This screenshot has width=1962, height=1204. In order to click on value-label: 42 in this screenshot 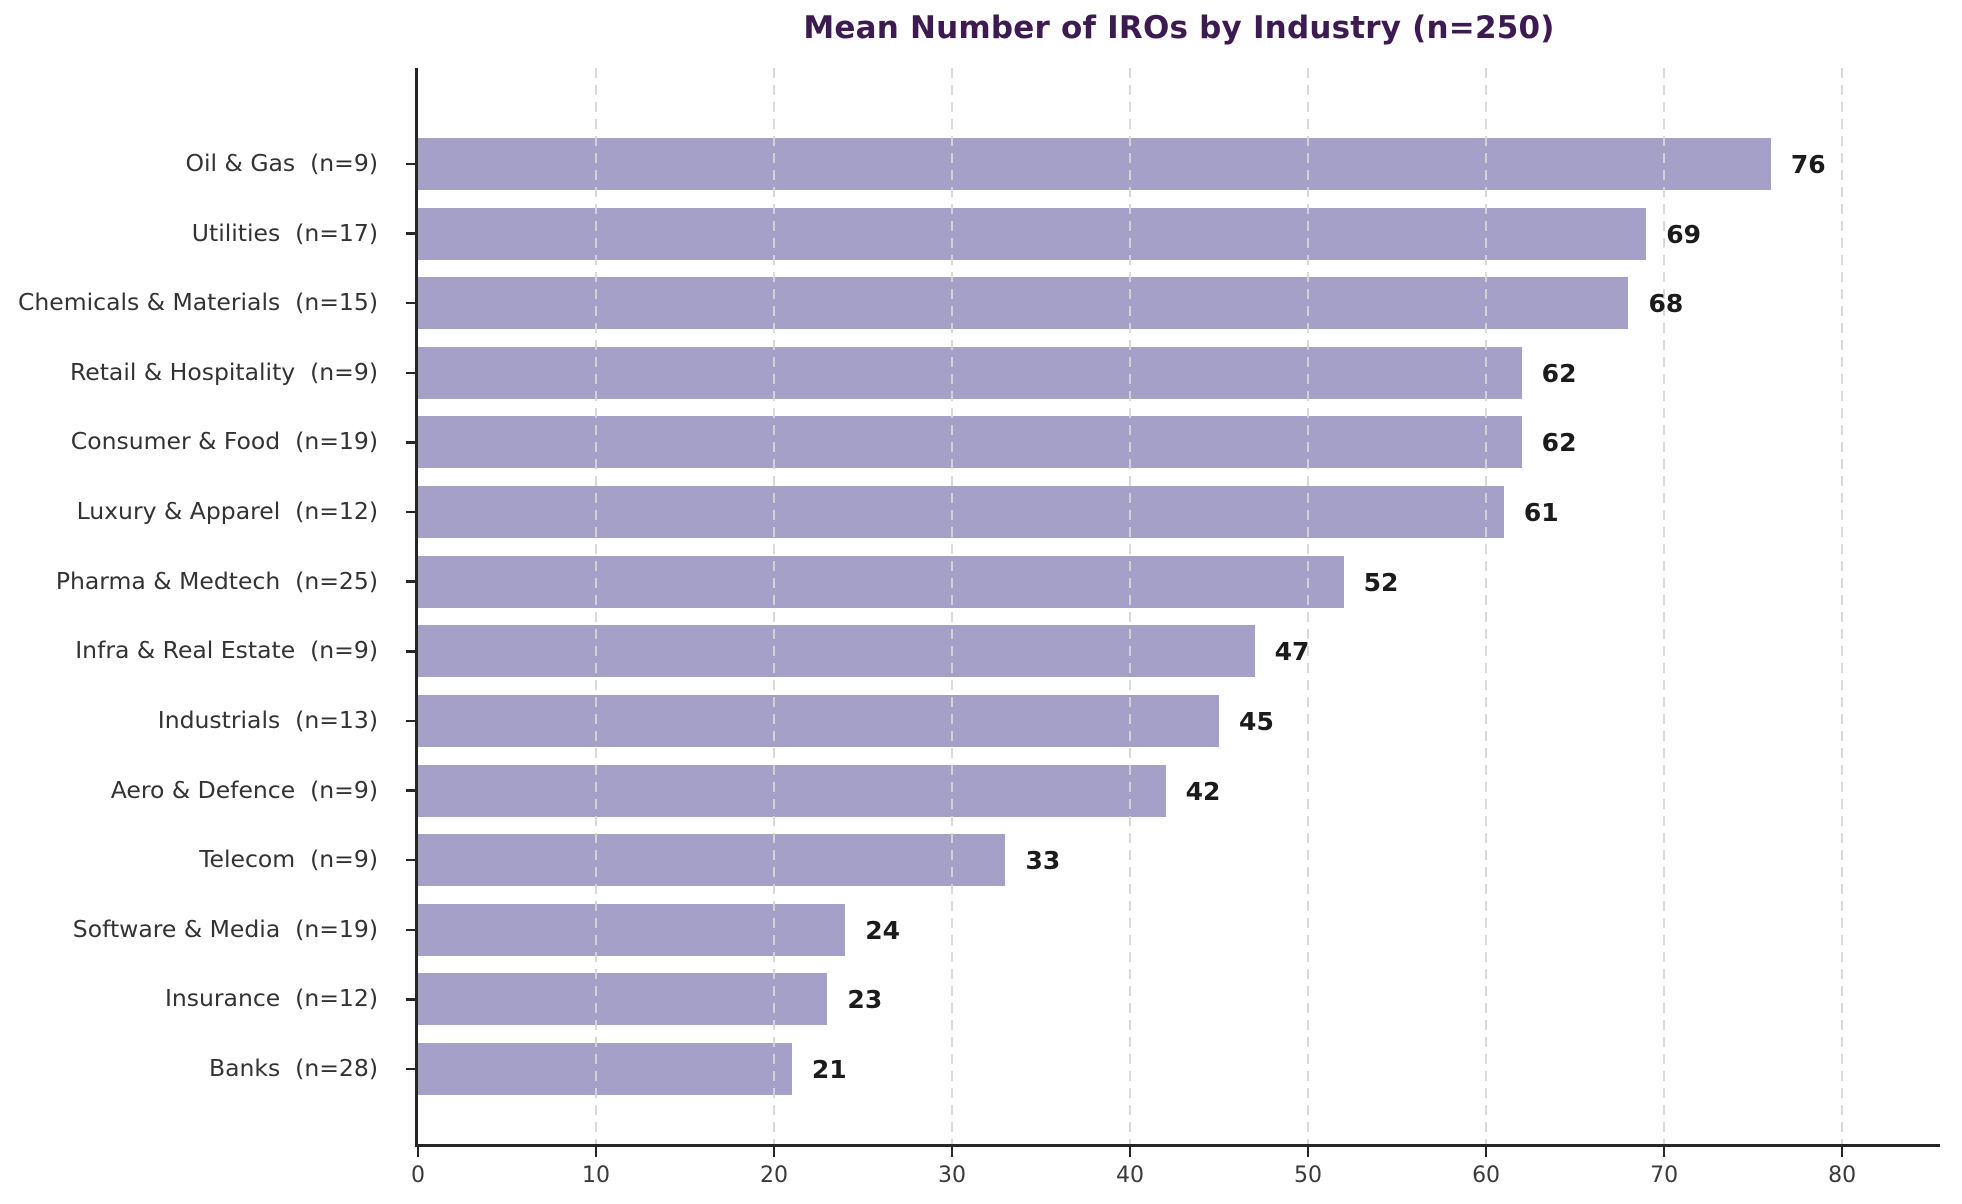, I will do `click(1203, 791)`.